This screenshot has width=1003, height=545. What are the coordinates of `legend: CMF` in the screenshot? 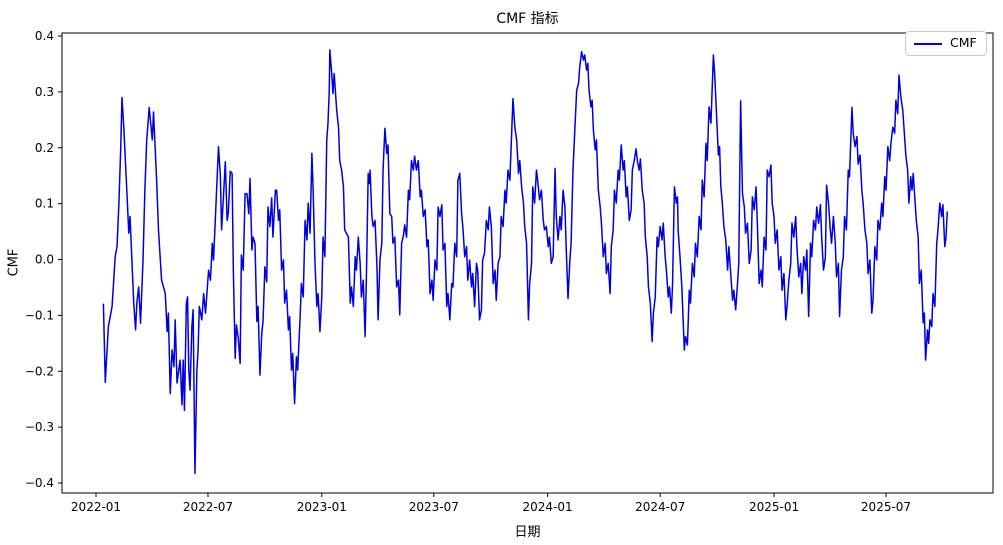 It's located at (946, 43).